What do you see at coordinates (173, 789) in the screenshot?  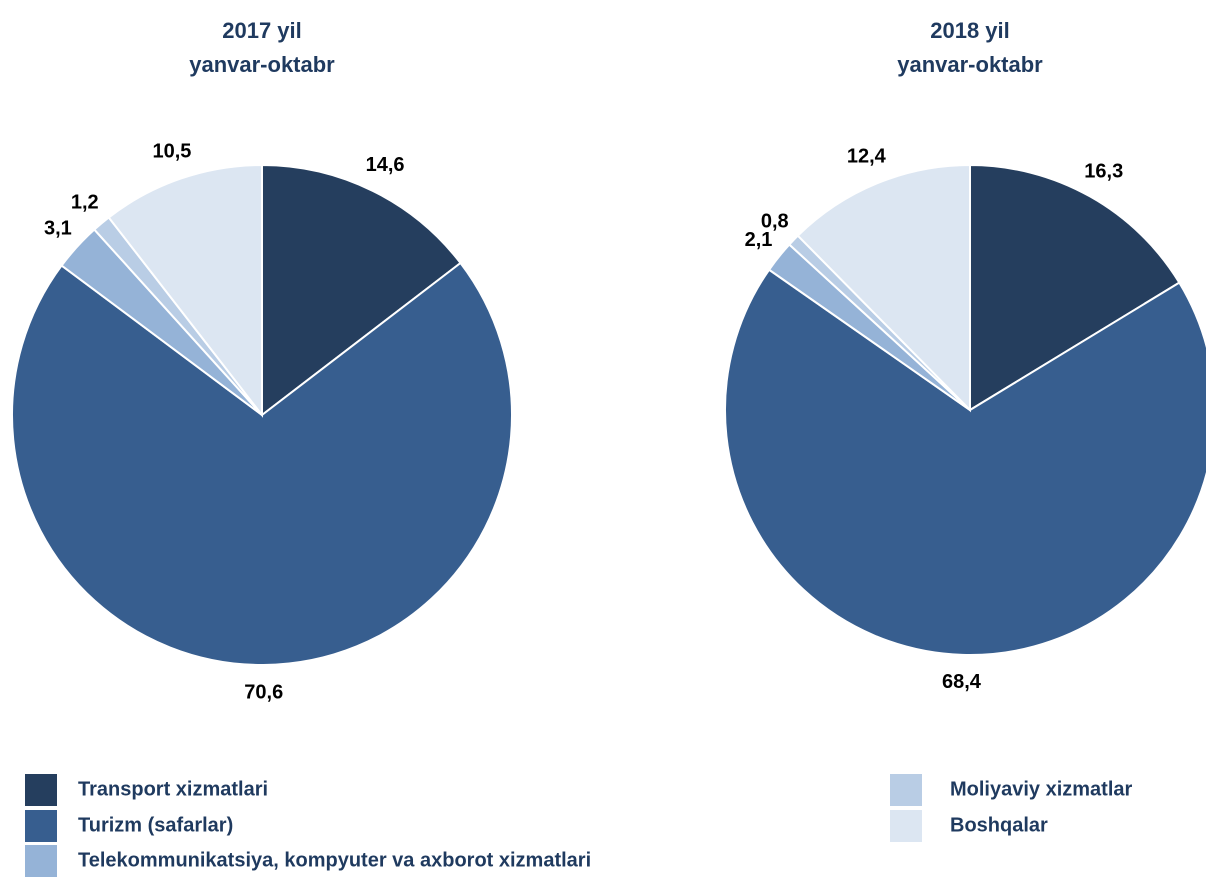 I see `legend-label: Transport xizmatlari` at bounding box center [173, 789].